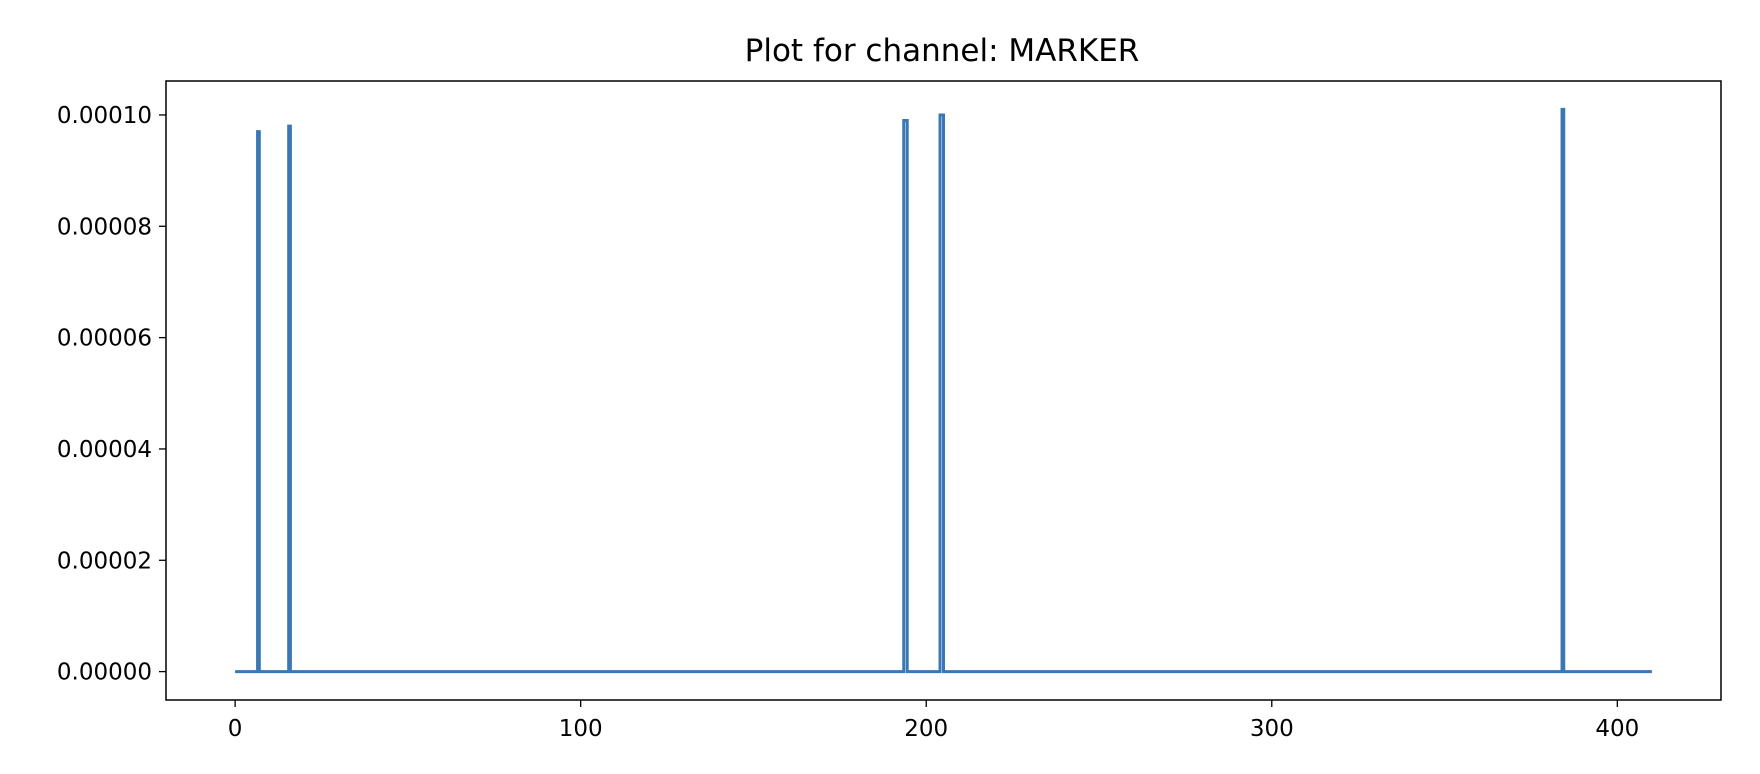 This screenshot has width=1760, height=774. What do you see at coordinates (104, 227) in the screenshot?
I see `y-tick-label: 0.00008` at bounding box center [104, 227].